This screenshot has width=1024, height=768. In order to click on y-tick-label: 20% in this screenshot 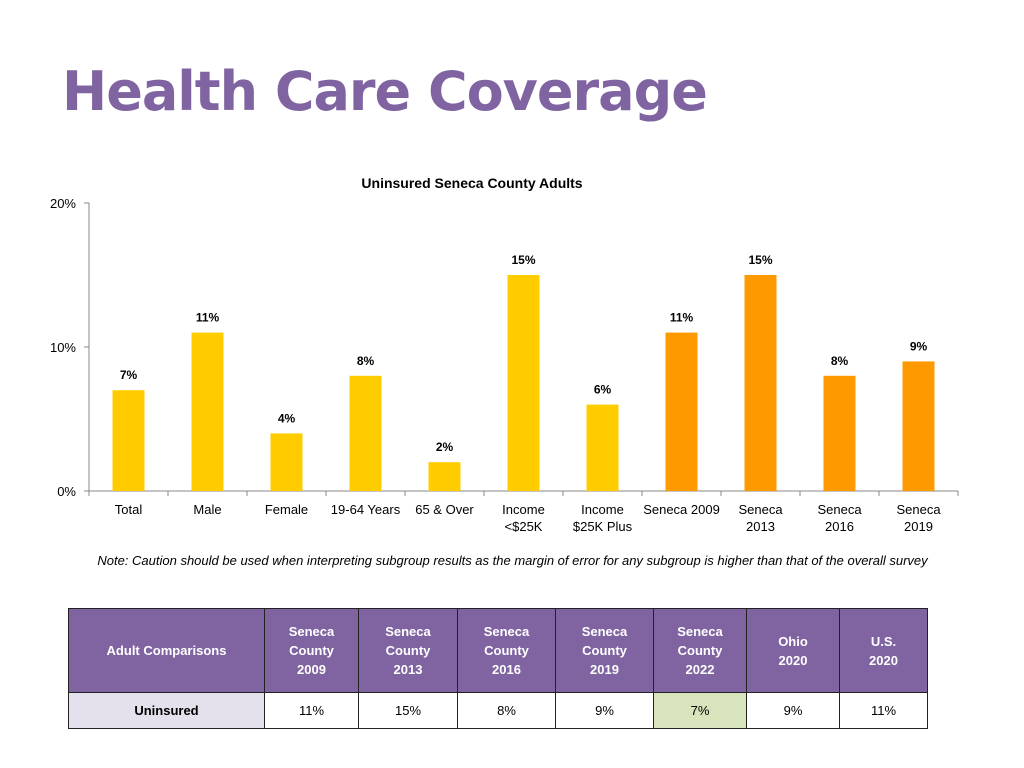, I will do `click(63, 203)`.